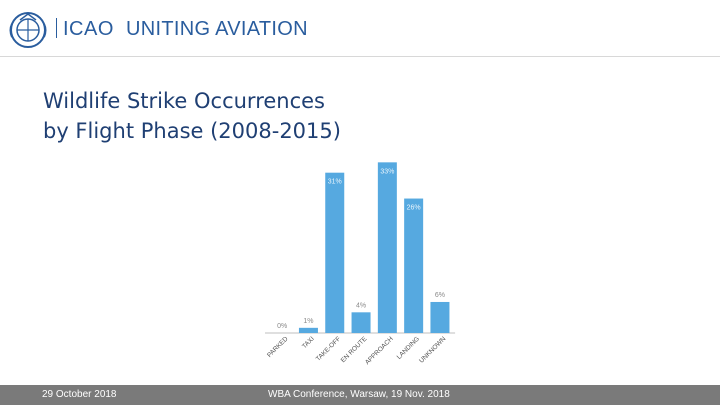  I want to click on data-label: 31%, so click(335, 182).